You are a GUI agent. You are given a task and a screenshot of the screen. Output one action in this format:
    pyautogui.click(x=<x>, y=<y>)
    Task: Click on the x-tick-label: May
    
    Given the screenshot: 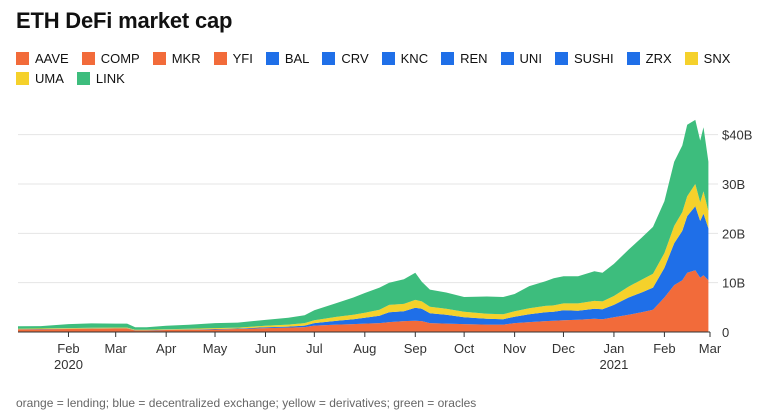 What is the action you would take?
    pyautogui.click(x=215, y=348)
    